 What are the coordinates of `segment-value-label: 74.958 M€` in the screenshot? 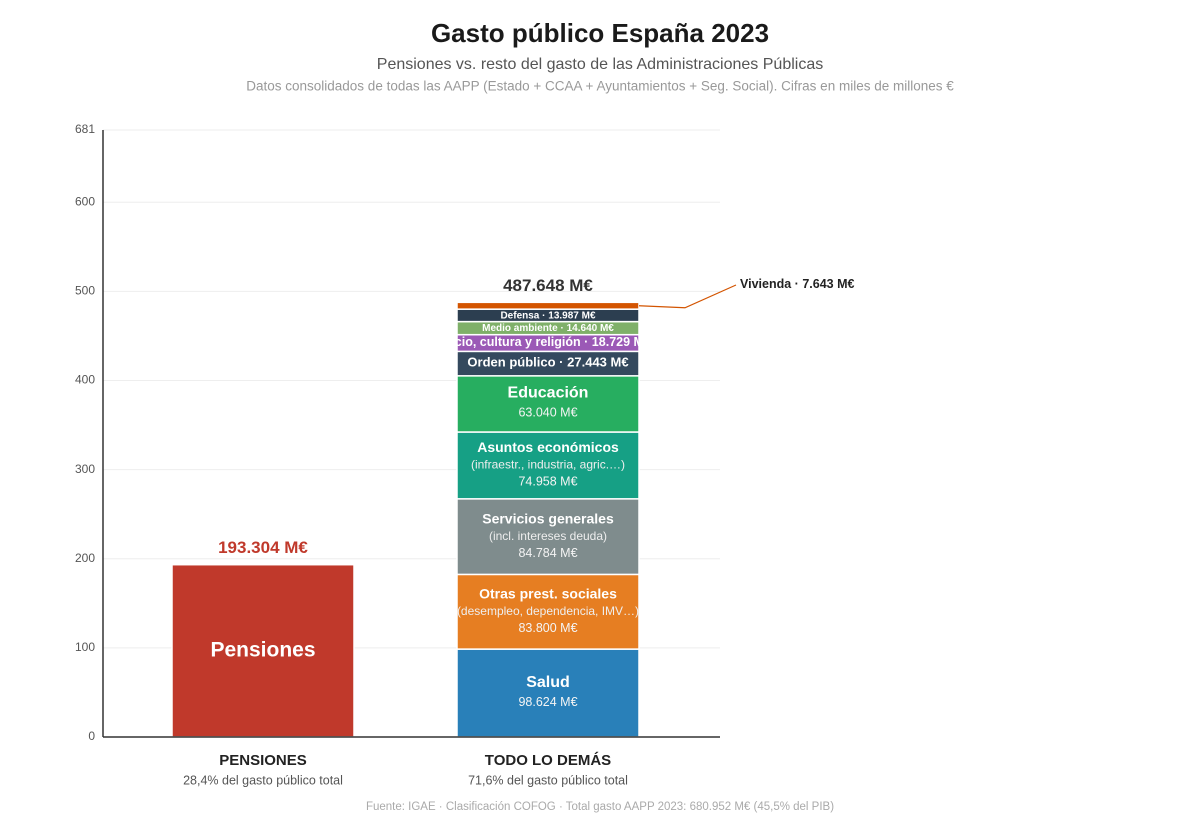 It's located at (547, 482).